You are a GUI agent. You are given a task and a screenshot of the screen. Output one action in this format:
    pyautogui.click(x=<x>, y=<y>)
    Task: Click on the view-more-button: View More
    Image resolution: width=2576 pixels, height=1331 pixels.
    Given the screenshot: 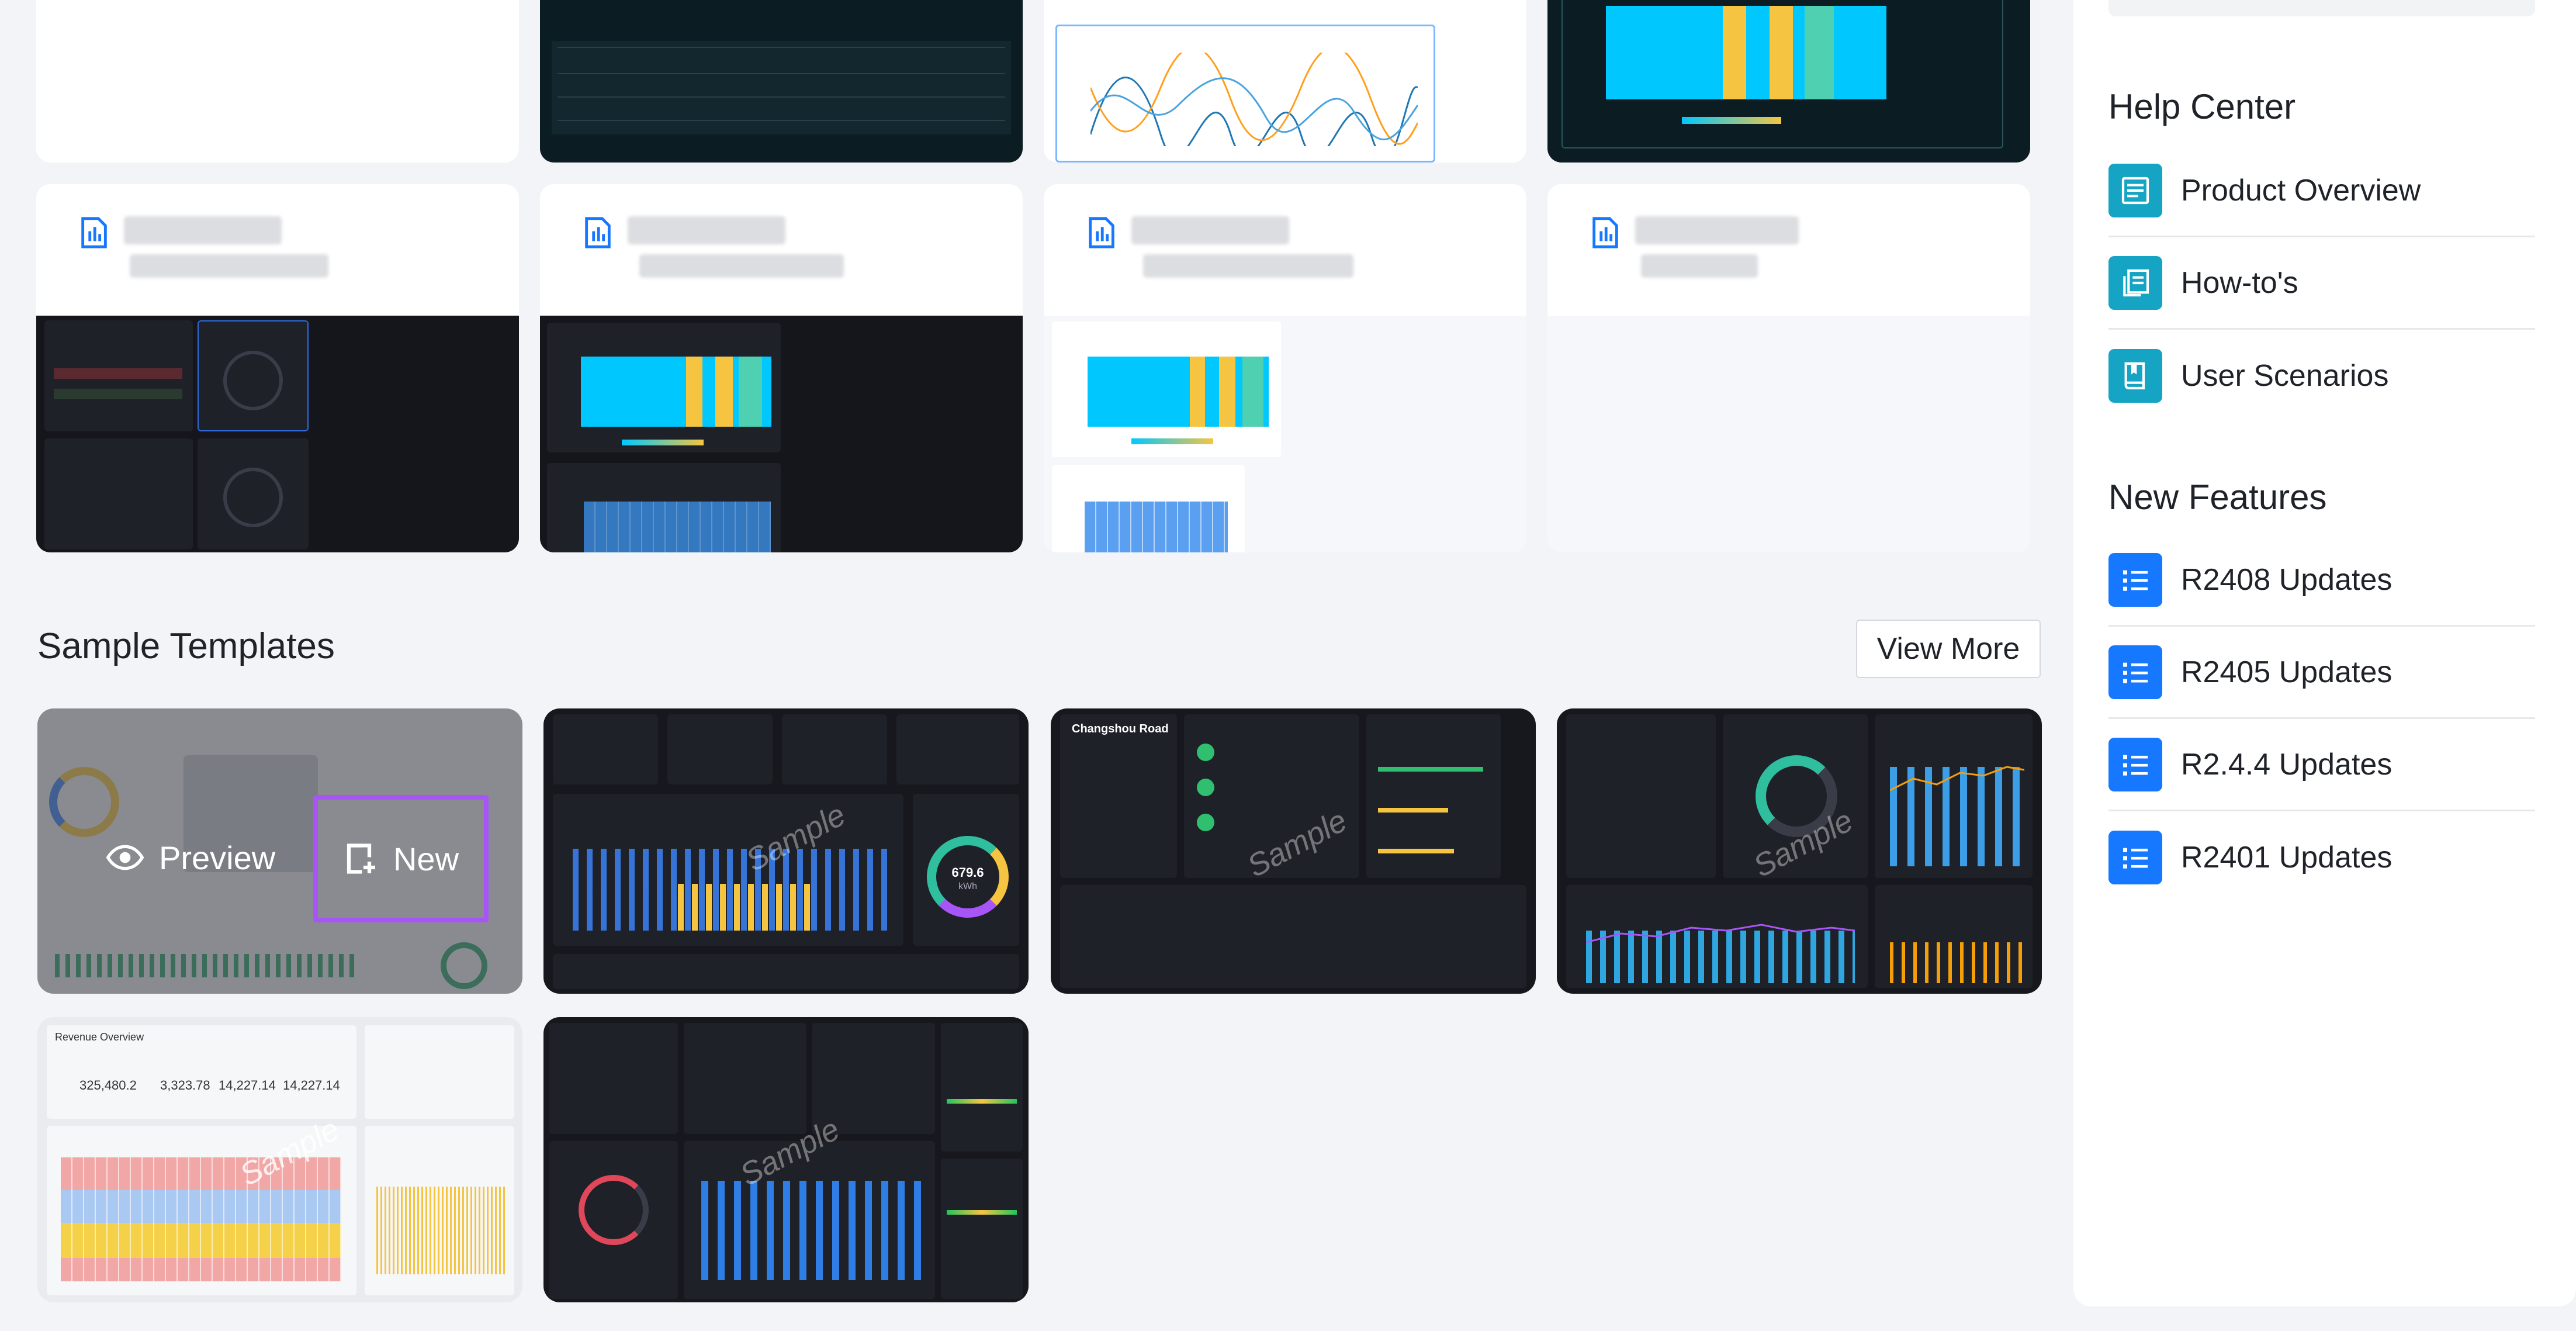 What is the action you would take?
    pyautogui.click(x=1949, y=649)
    